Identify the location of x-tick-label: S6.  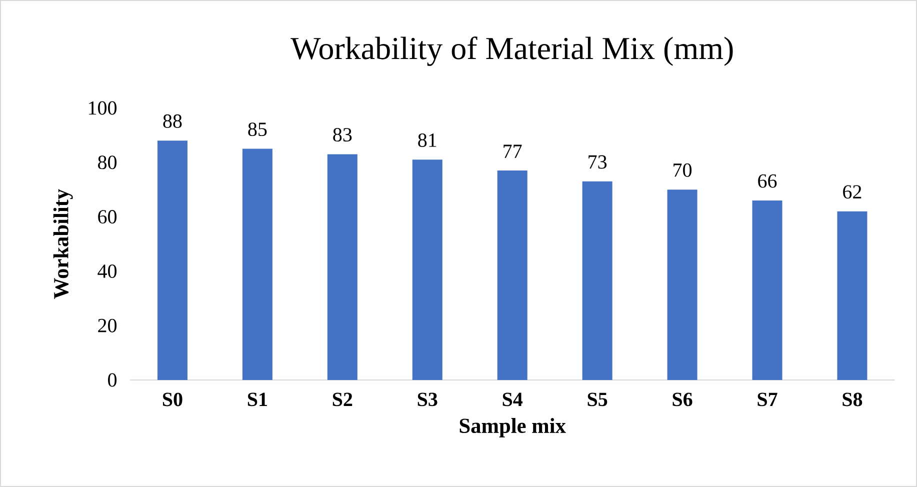
(682, 399).